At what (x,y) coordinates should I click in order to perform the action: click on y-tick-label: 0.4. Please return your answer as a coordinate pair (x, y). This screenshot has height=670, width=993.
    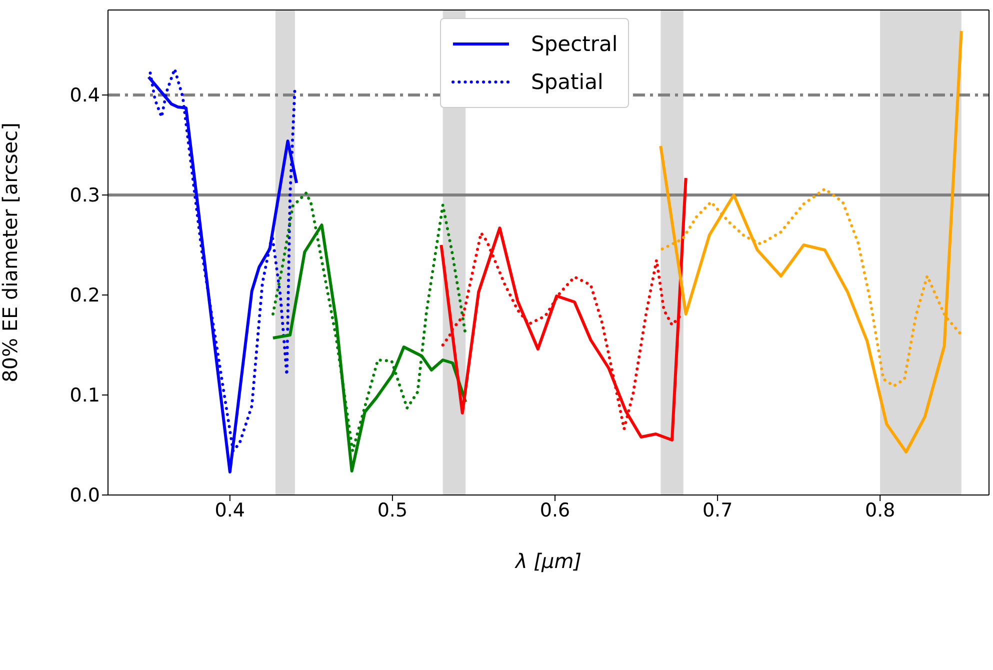
    Looking at the image, I should click on (85, 95).